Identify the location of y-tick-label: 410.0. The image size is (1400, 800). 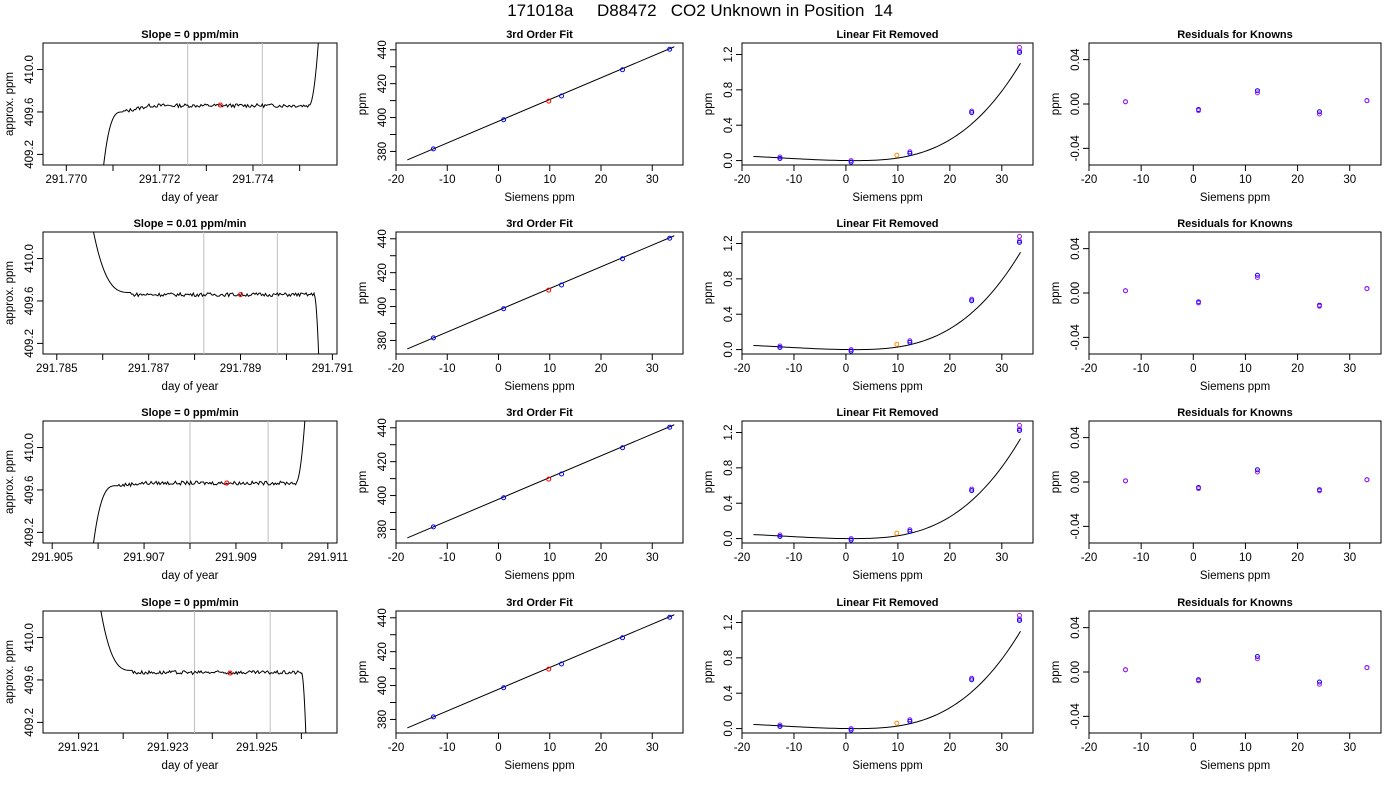
(30, 258).